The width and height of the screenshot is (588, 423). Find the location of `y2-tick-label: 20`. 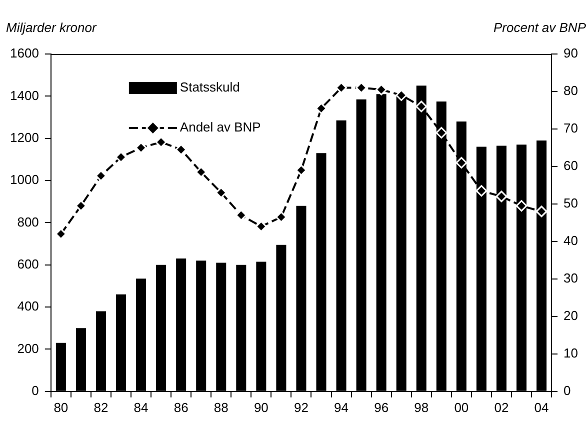

y2-tick-label: 20 is located at coordinates (571, 315).